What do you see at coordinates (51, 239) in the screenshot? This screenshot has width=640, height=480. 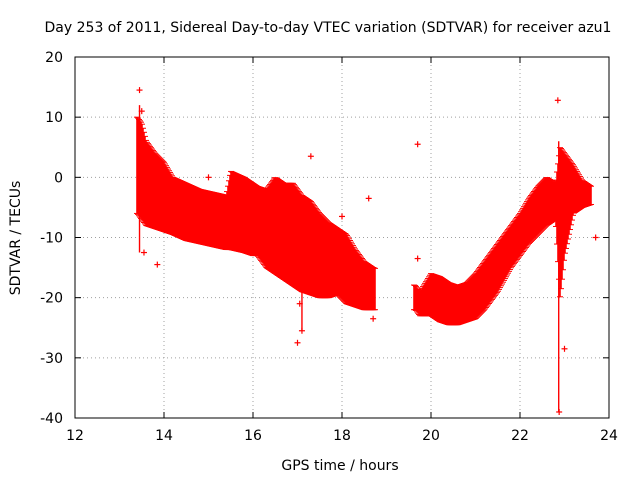 I see `y-tick-label: -10` at bounding box center [51, 239].